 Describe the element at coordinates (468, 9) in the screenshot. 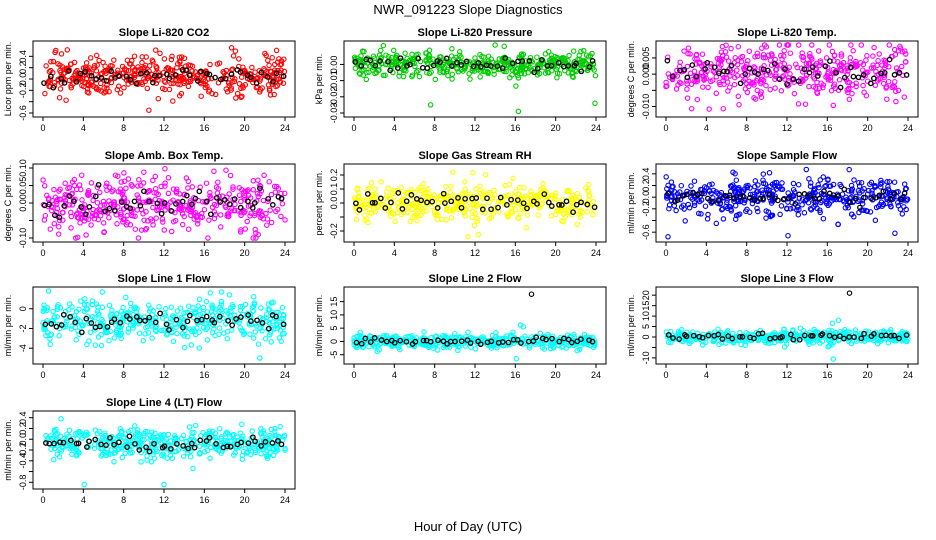

I see `figure-title: NWR_091223 Slope Diagnostics` at that location.